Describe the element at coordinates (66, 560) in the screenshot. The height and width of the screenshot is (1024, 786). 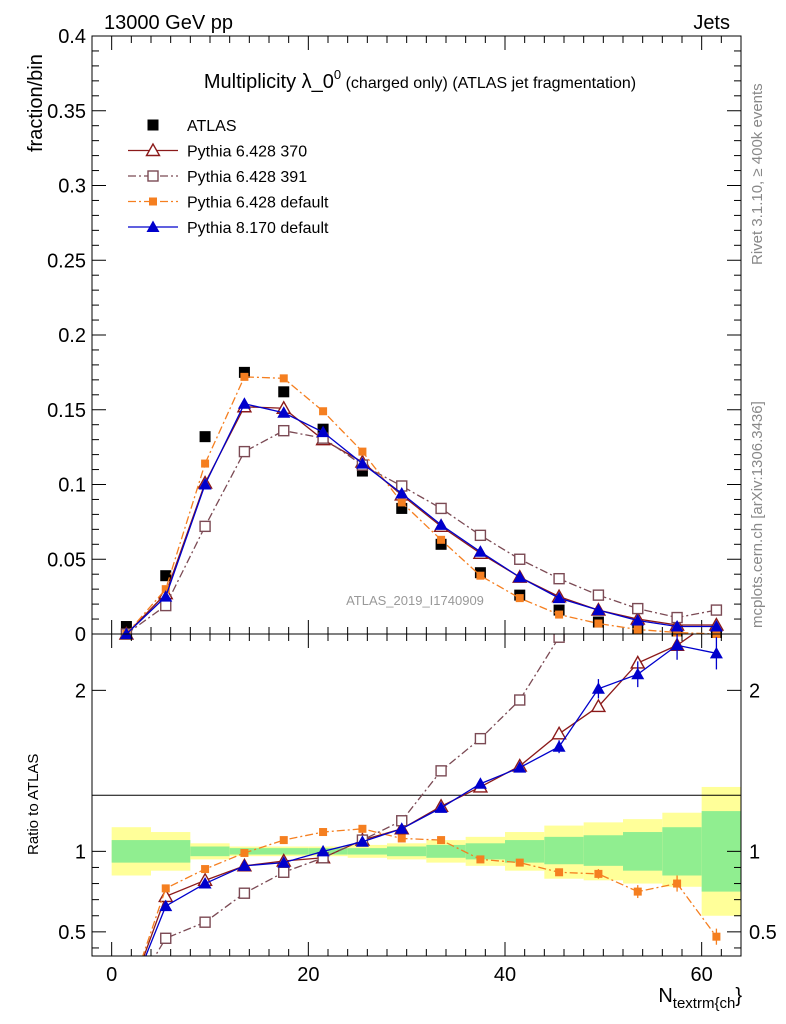
I see `main-y-tick-label: 0.05` at that location.